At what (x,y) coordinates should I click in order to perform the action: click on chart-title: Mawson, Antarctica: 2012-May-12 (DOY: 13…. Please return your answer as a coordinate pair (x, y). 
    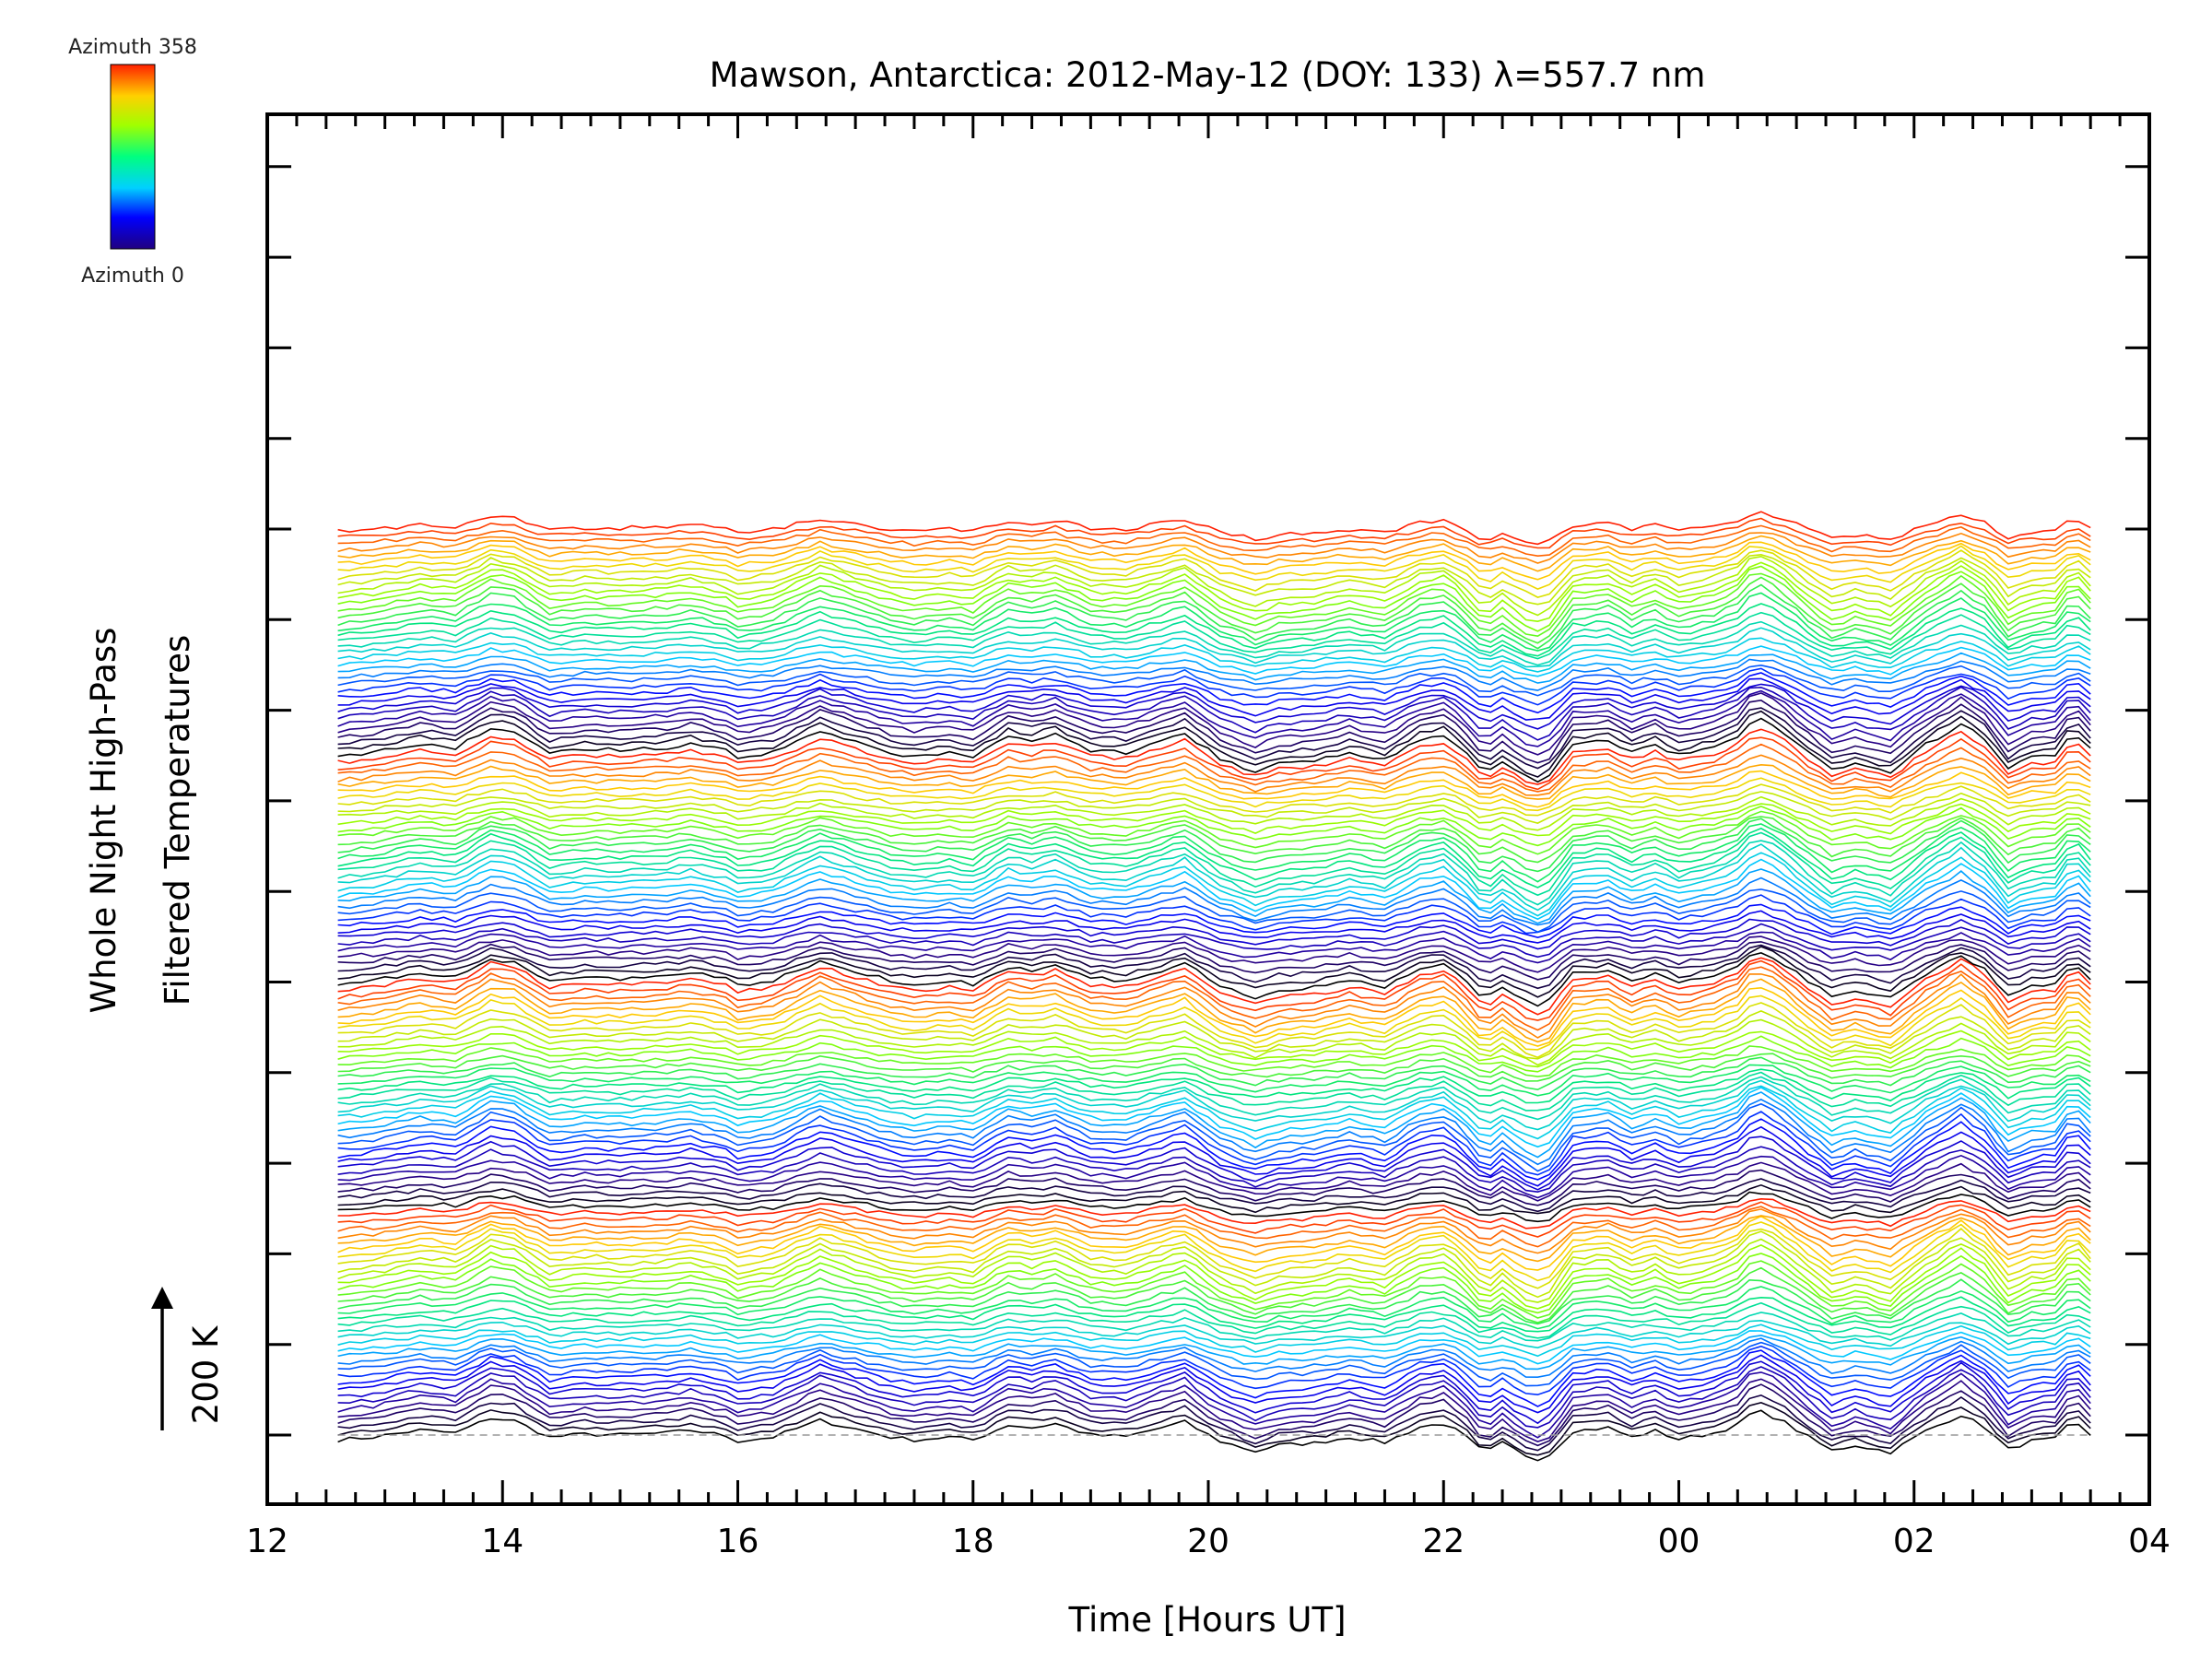
    Looking at the image, I should click on (1208, 75).